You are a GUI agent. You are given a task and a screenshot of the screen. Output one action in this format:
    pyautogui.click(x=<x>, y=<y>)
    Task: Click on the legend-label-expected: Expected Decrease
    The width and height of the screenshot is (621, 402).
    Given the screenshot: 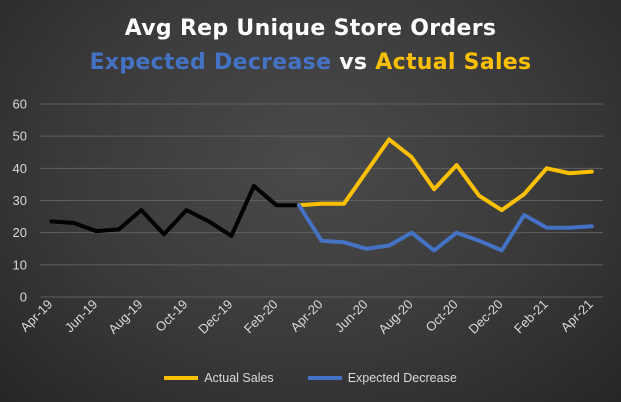 What is the action you would take?
    pyautogui.click(x=402, y=378)
    